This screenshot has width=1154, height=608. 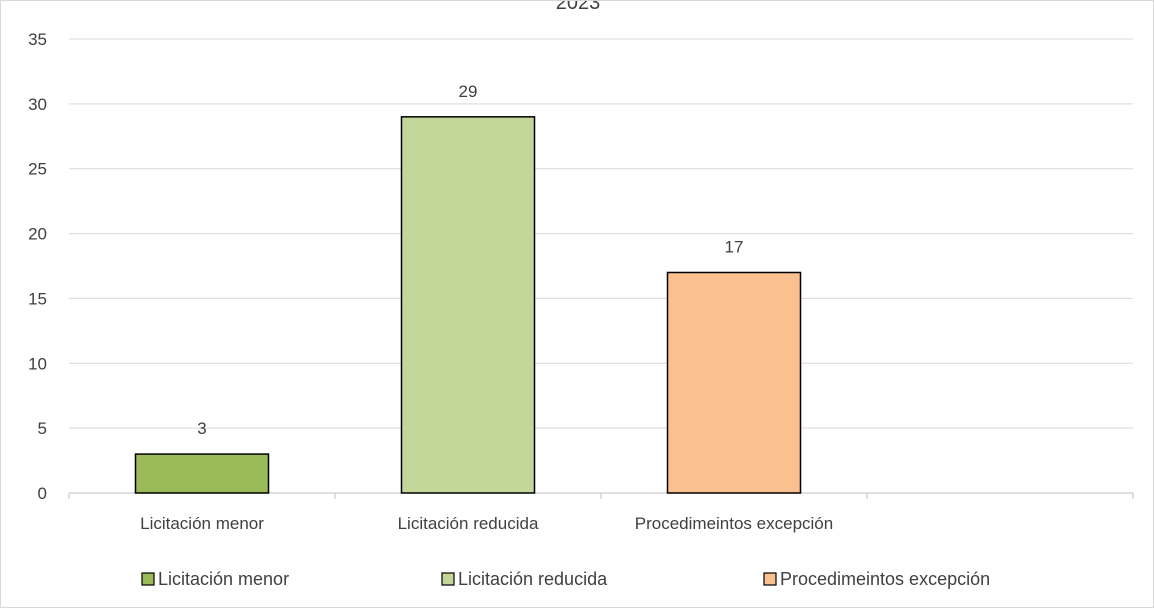 I want to click on legend-label: Licitación menor, so click(x=223, y=579).